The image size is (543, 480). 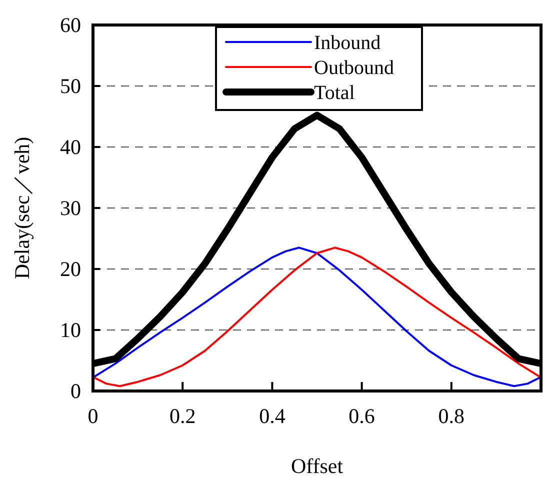 What do you see at coordinates (70, 147) in the screenshot?
I see `y-tick-label: 40` at bounding box center [70, 147].